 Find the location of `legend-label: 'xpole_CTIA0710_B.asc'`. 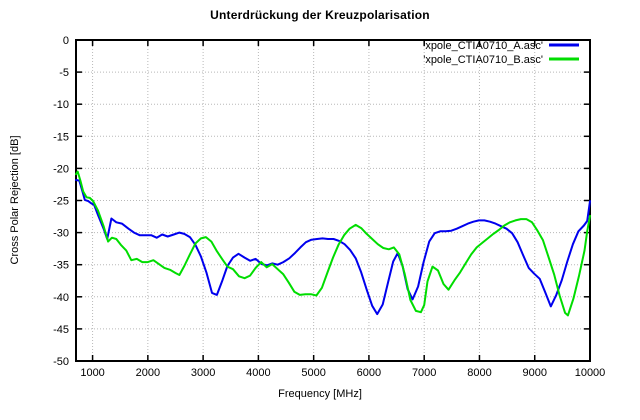

legend-label: 'xpole_CTIA0710_B.asc' is located at coordinates (483, 60).